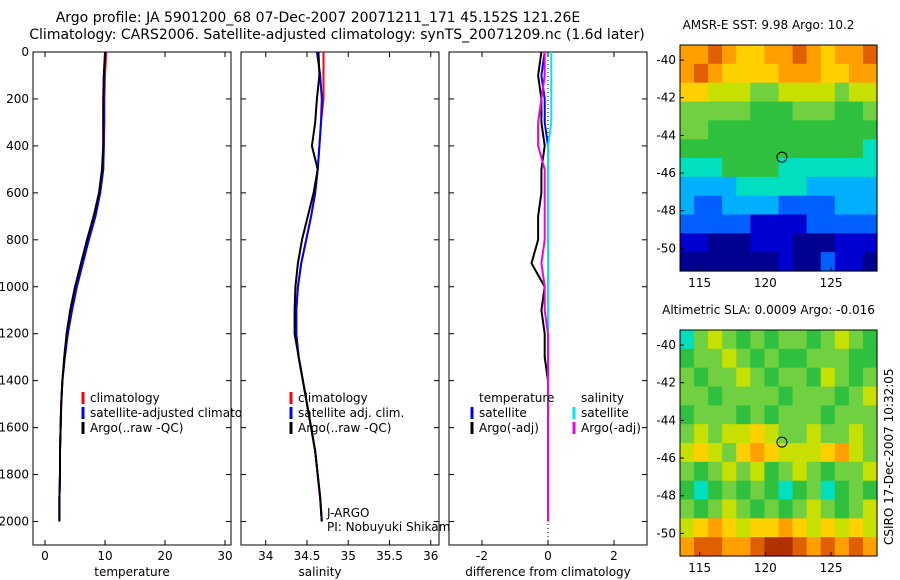 The image size is (900, 580). I want to click on depth-tick-label: 1000, so click(14, 287).